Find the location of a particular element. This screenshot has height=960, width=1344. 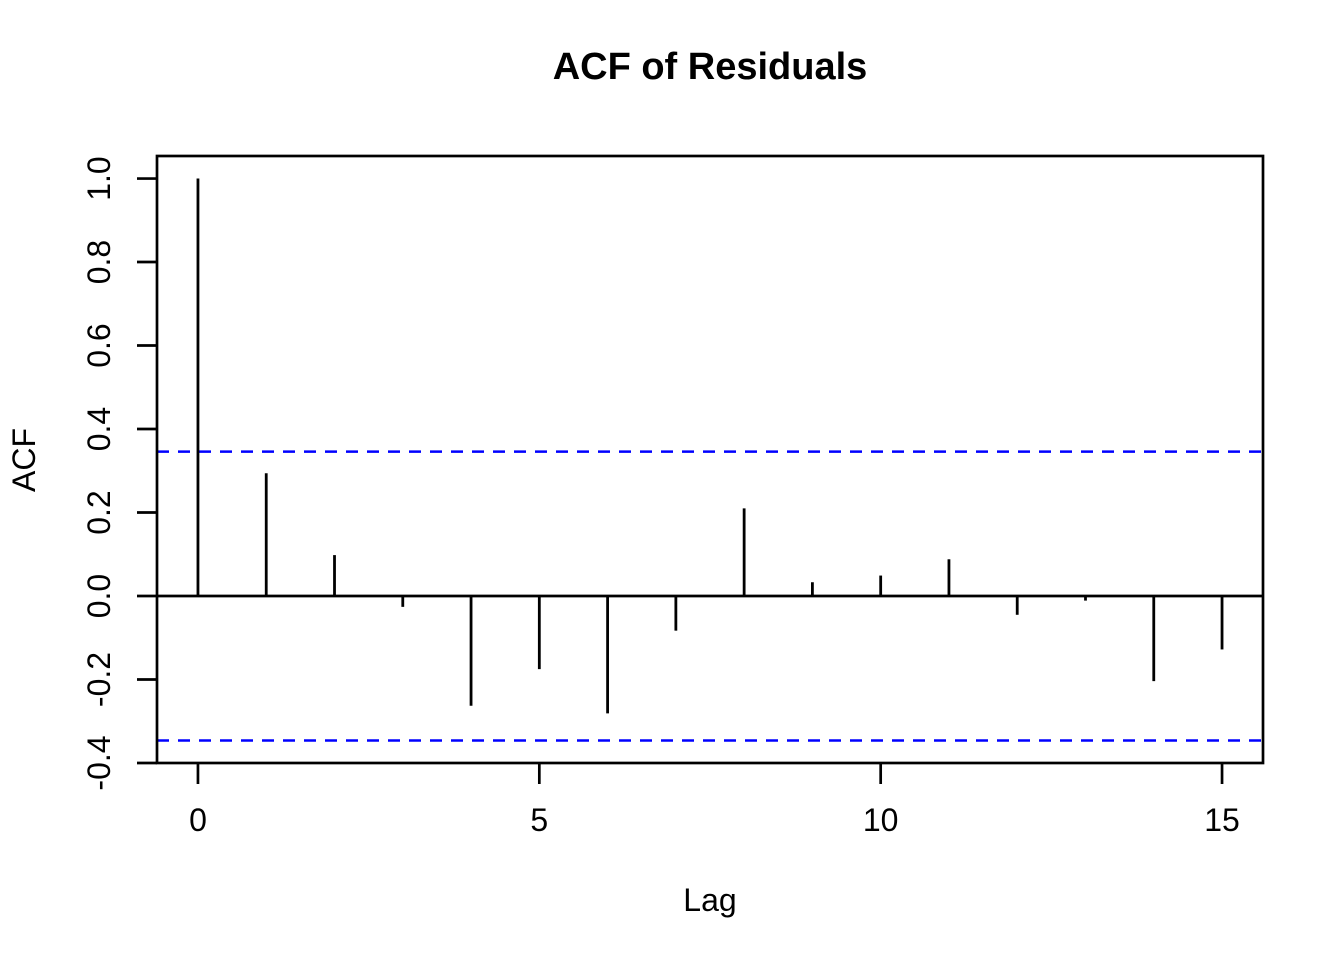

x-tick-label-0: 0 is located at coordinates (198, 820).